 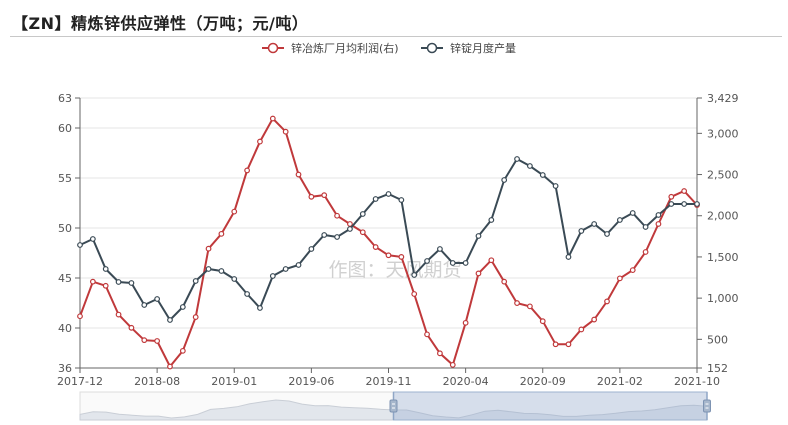 I want to click on x-tick-label: 2018-08, so click(x=157, y=381).